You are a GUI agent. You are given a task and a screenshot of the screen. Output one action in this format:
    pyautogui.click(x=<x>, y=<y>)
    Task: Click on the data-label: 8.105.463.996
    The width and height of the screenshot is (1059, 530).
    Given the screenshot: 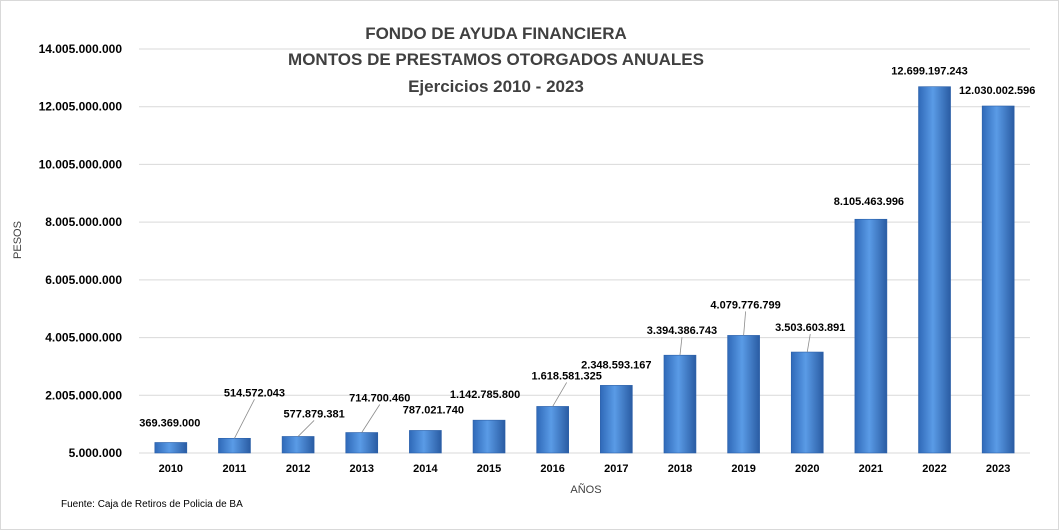 What is the action you would take?
    pyautogui.click(x=869, y=202)
    